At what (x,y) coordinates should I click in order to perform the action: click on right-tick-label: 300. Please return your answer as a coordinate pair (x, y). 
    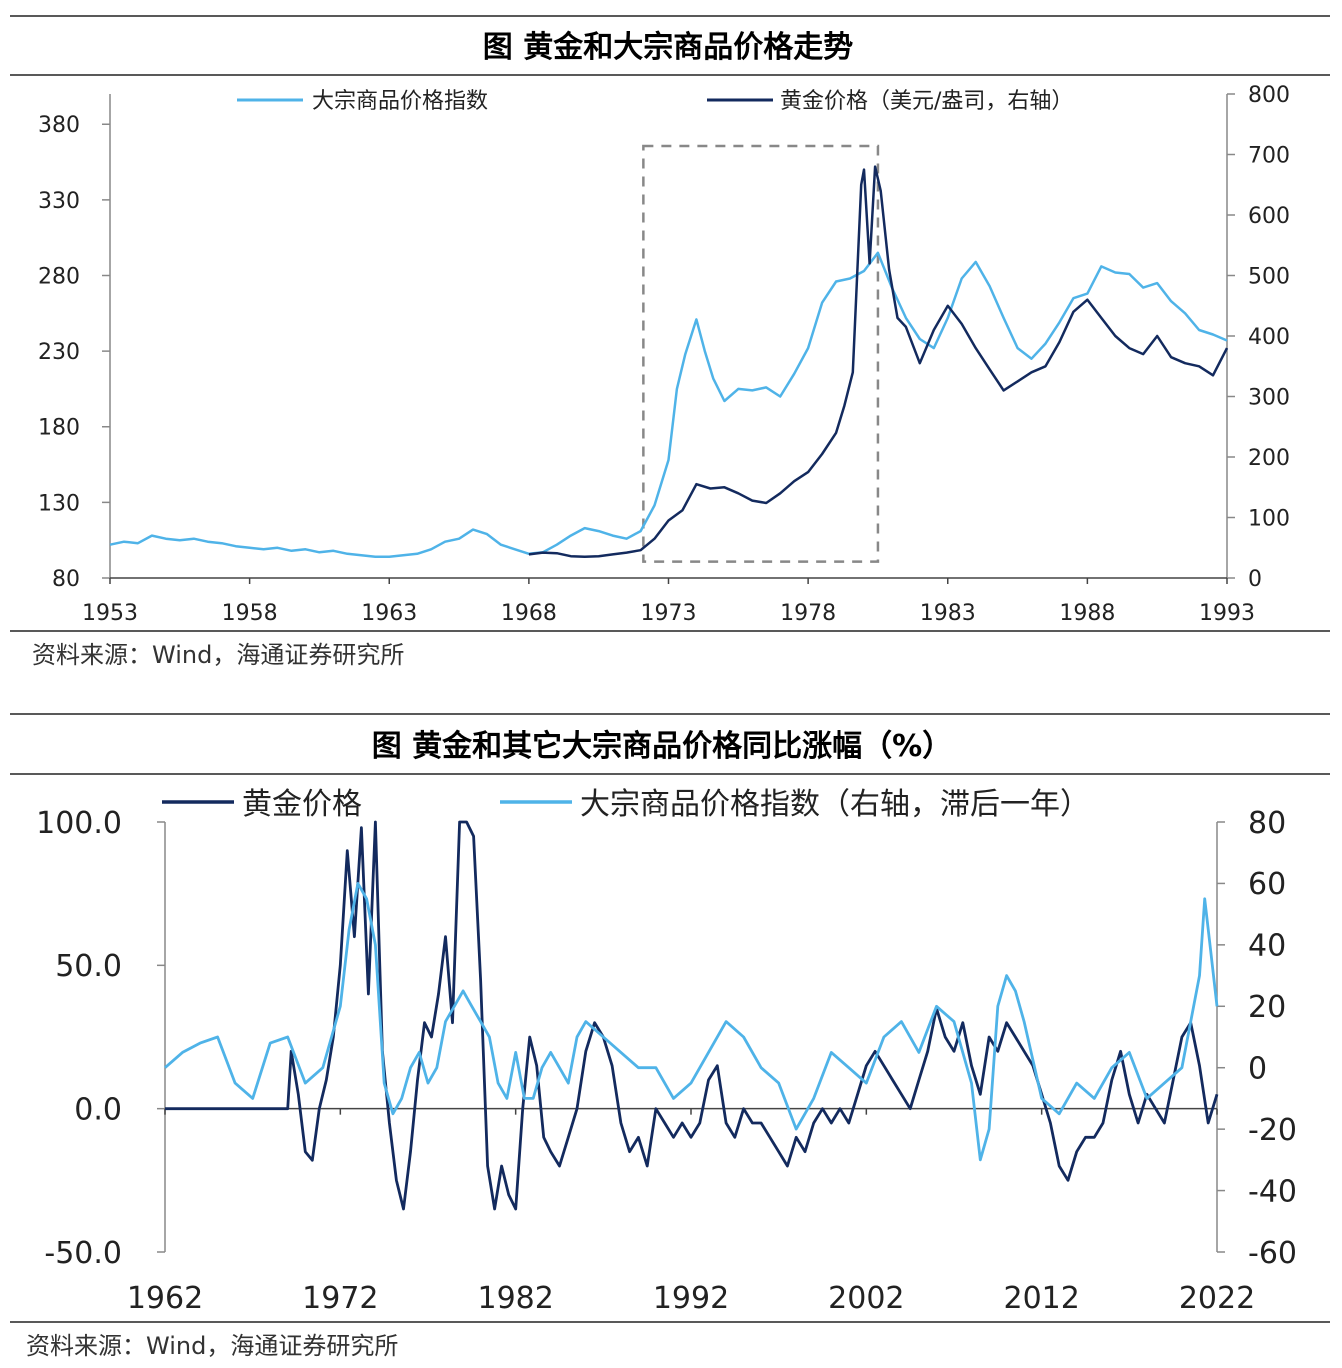
    Looking at the image, I should click on (1269, 397).